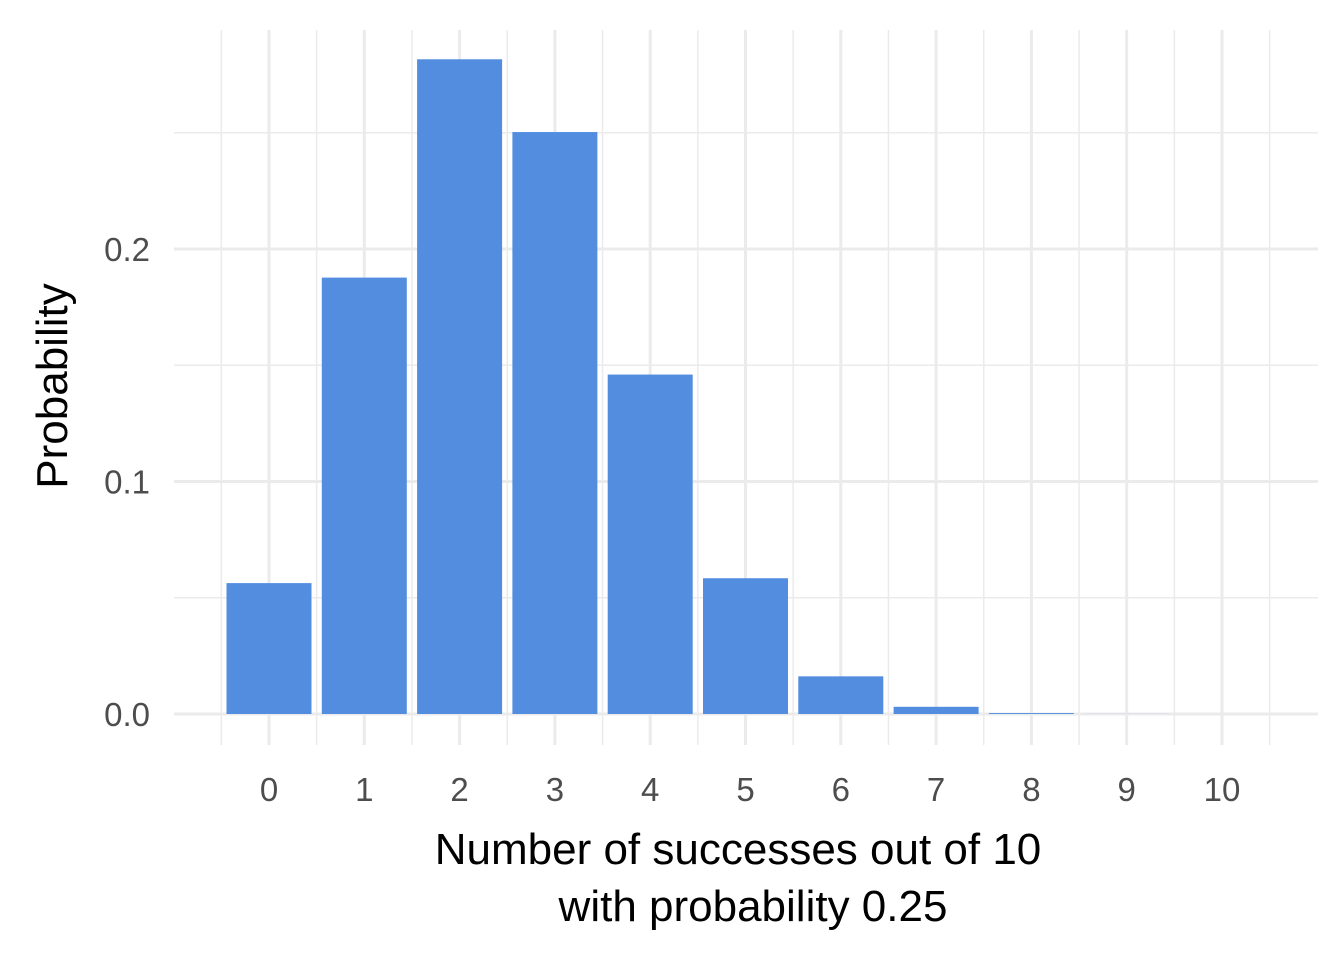  Describe the element at coordinates (127, 714) in the screenshot. I see `y-tick-label: 0.0` at that location.